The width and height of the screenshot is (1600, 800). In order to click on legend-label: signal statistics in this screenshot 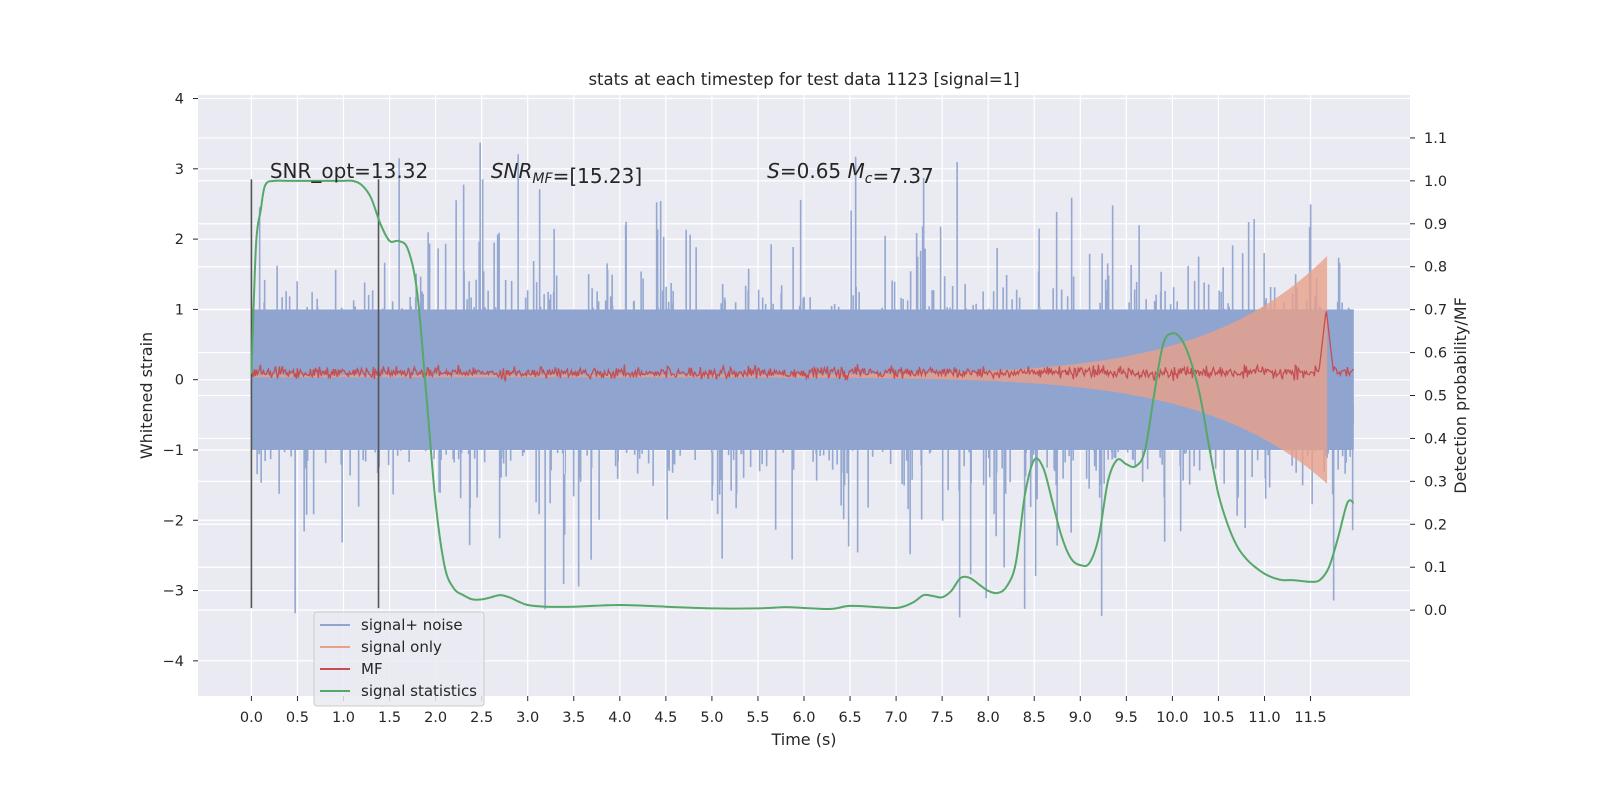, I will do `click(419, 691)`.